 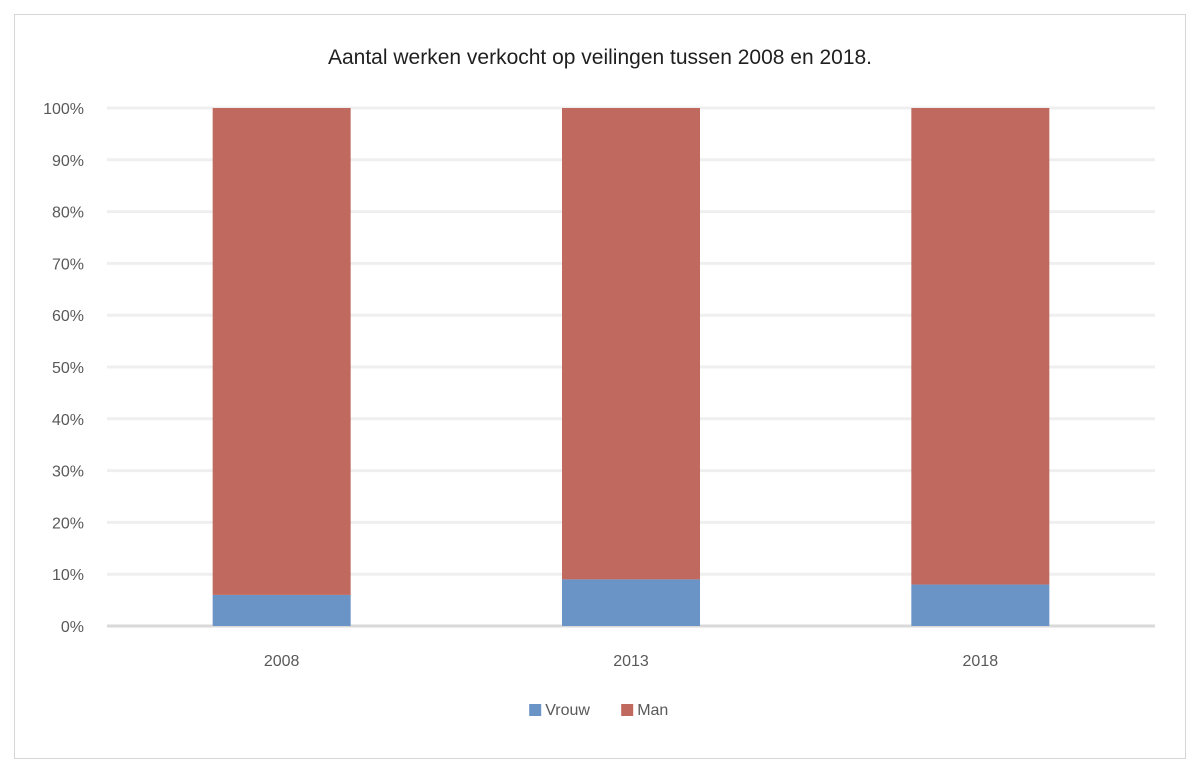 What do you see at coordinates (68, 264) in the screenshot?
I see `y-tick-label: 70%` at bounding box center [68, 264].